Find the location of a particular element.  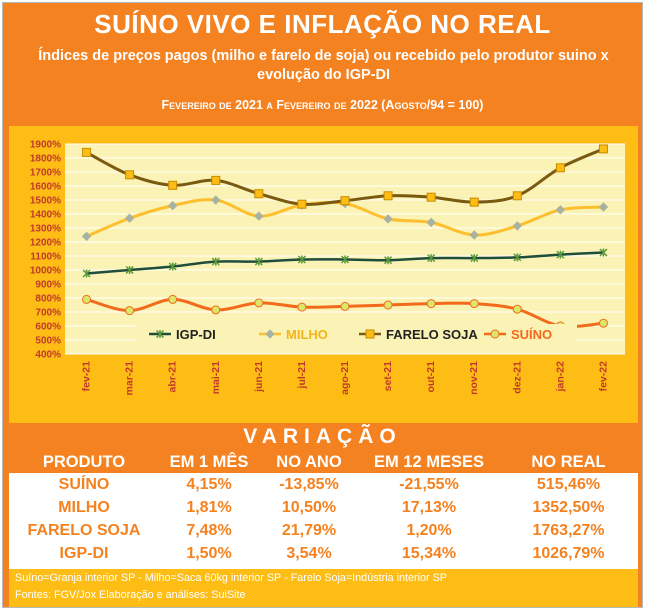

y-tick-label: 1900% is located at coordinates (45, 145).